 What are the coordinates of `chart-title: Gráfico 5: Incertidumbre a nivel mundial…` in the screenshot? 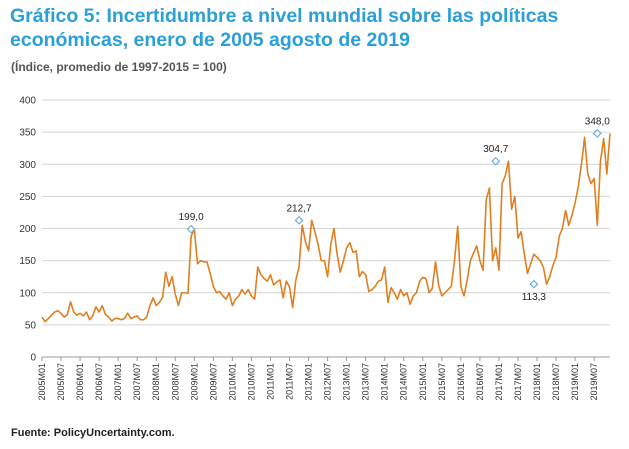 It's located at (310, 28).